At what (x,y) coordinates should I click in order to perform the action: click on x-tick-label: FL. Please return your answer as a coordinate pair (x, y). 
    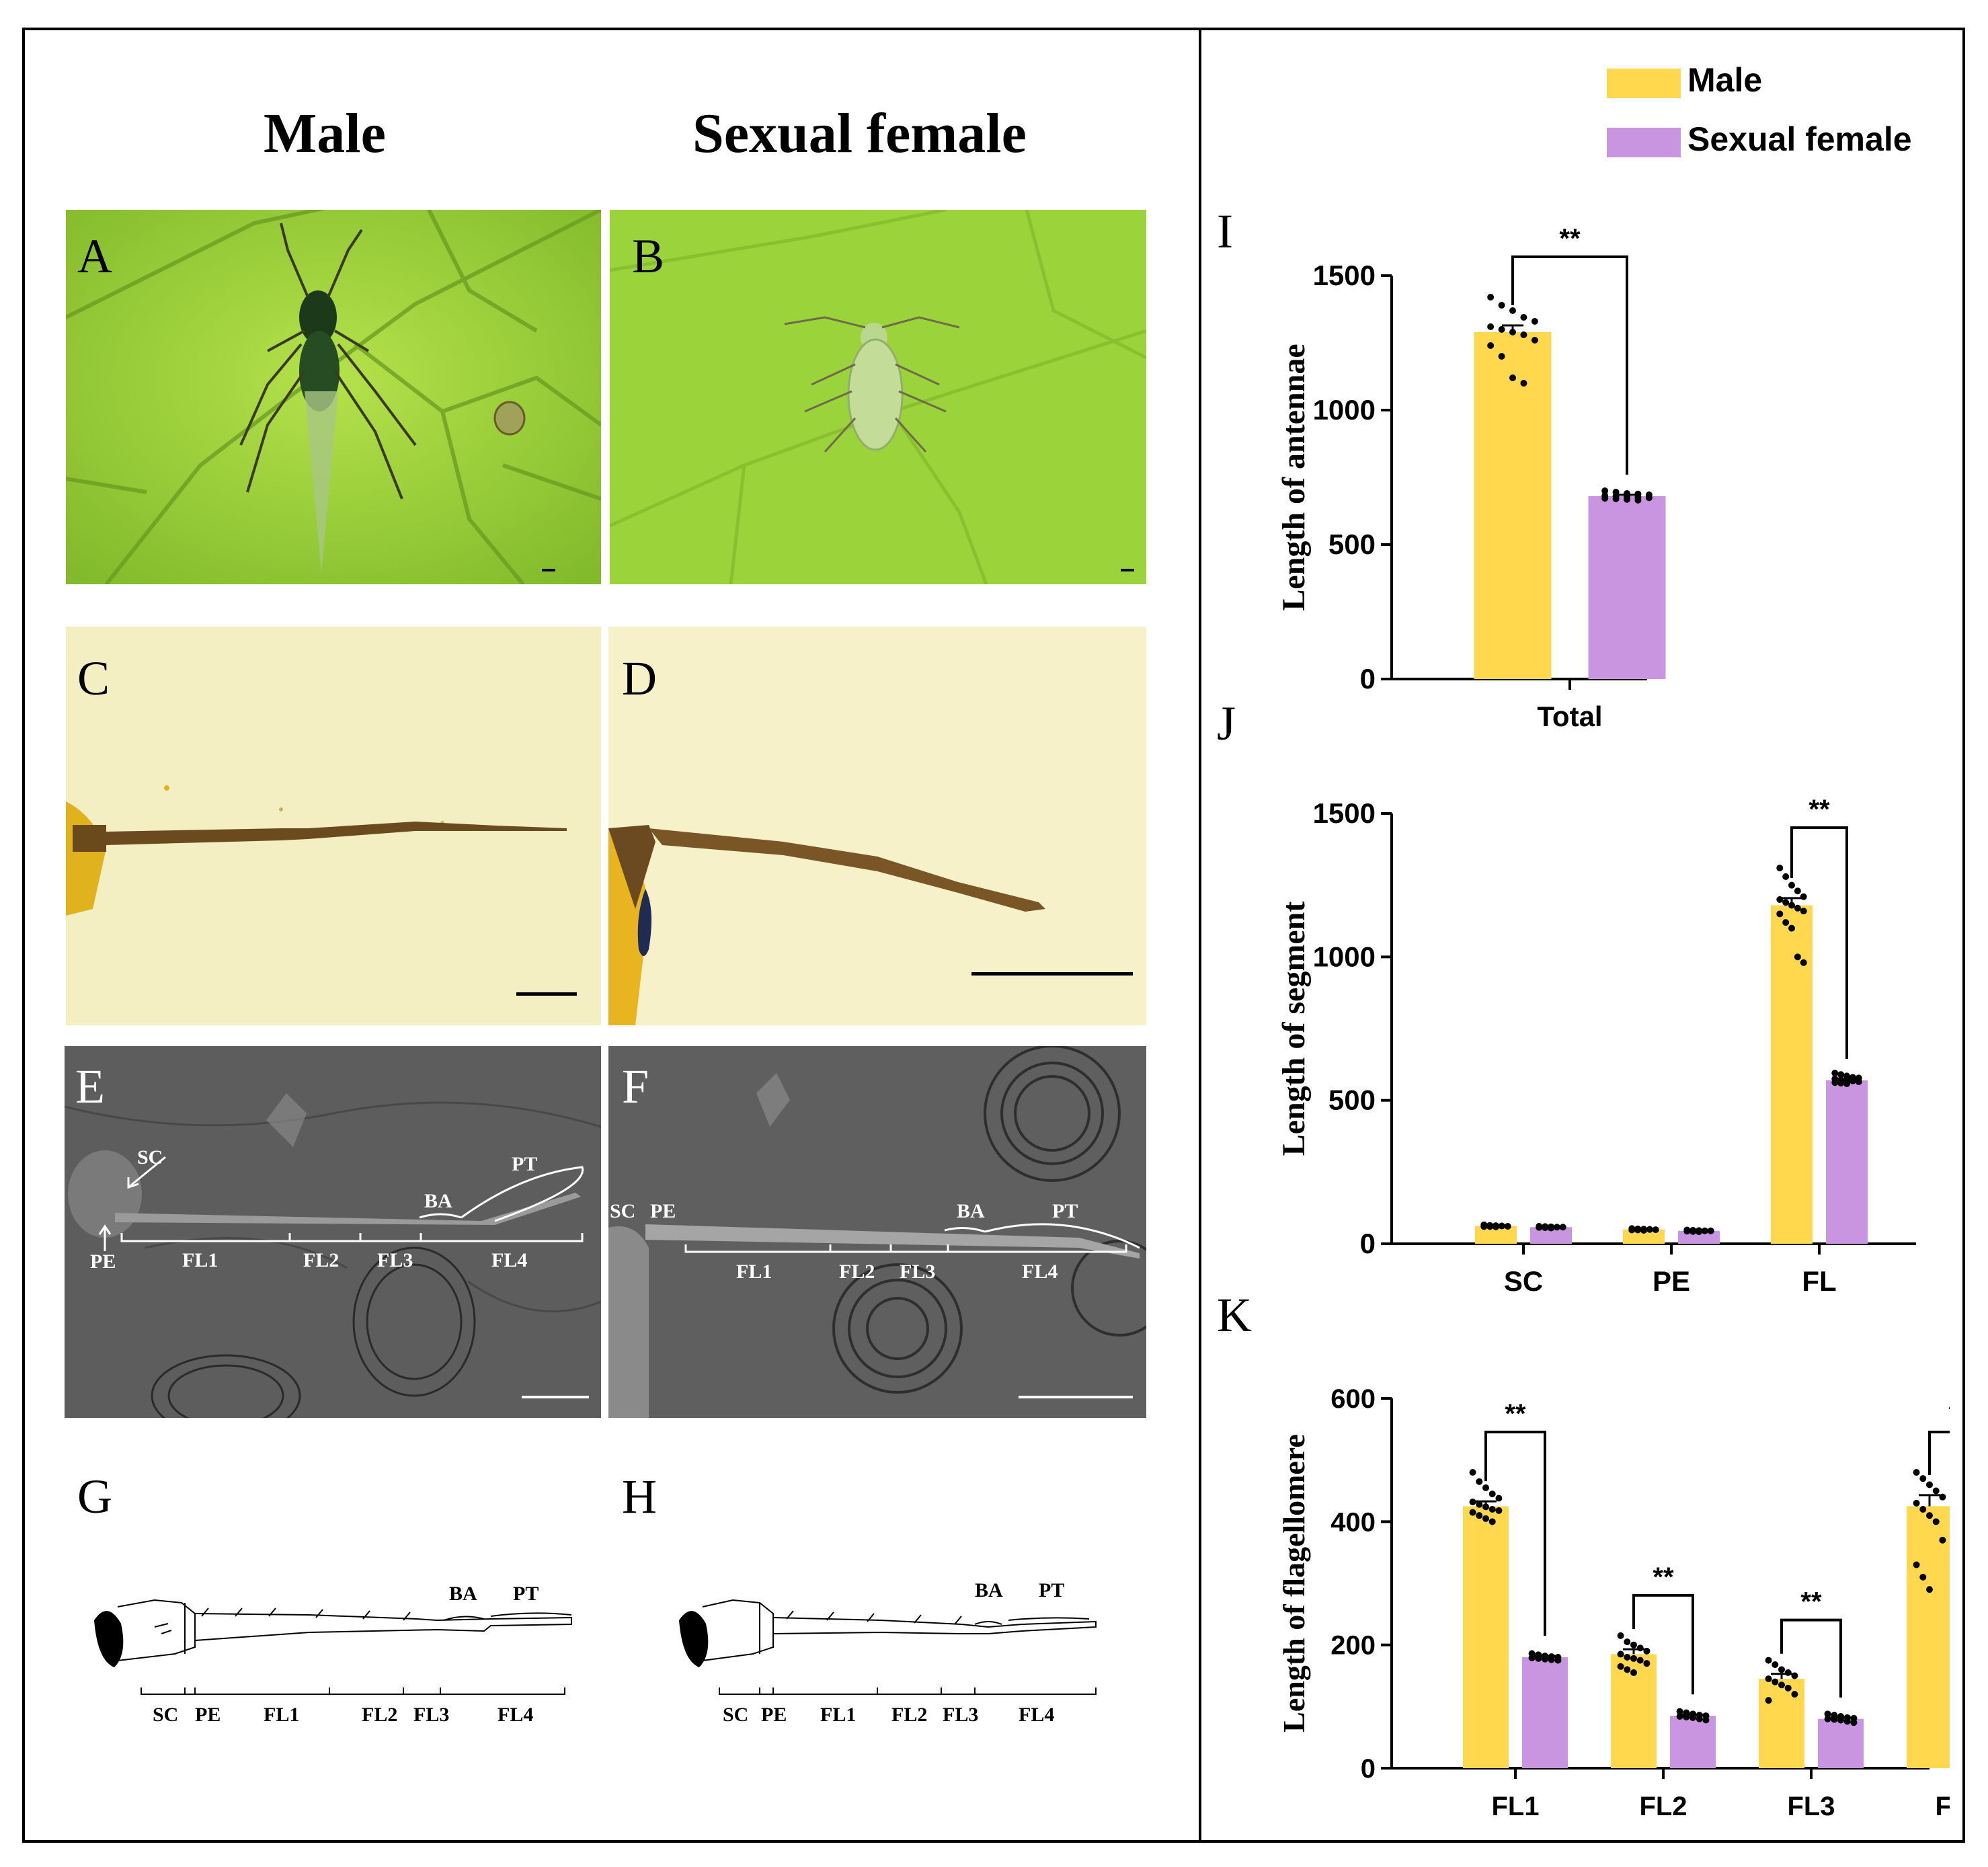
    Looking at the image, I should click on (1819, 1281).